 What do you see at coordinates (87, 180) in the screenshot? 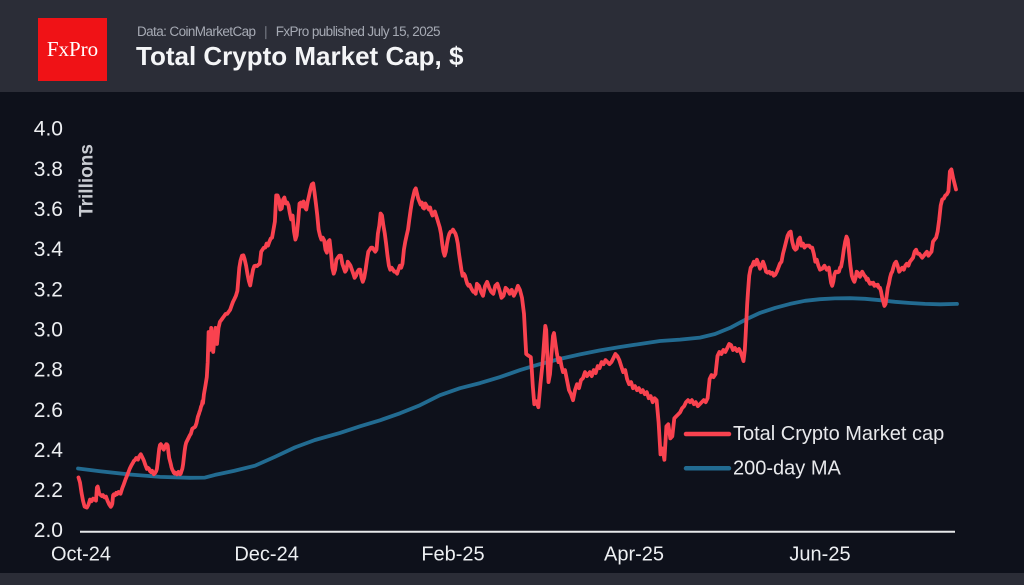
I see `svg-text: Trillions` at bounding box center [87, 180].